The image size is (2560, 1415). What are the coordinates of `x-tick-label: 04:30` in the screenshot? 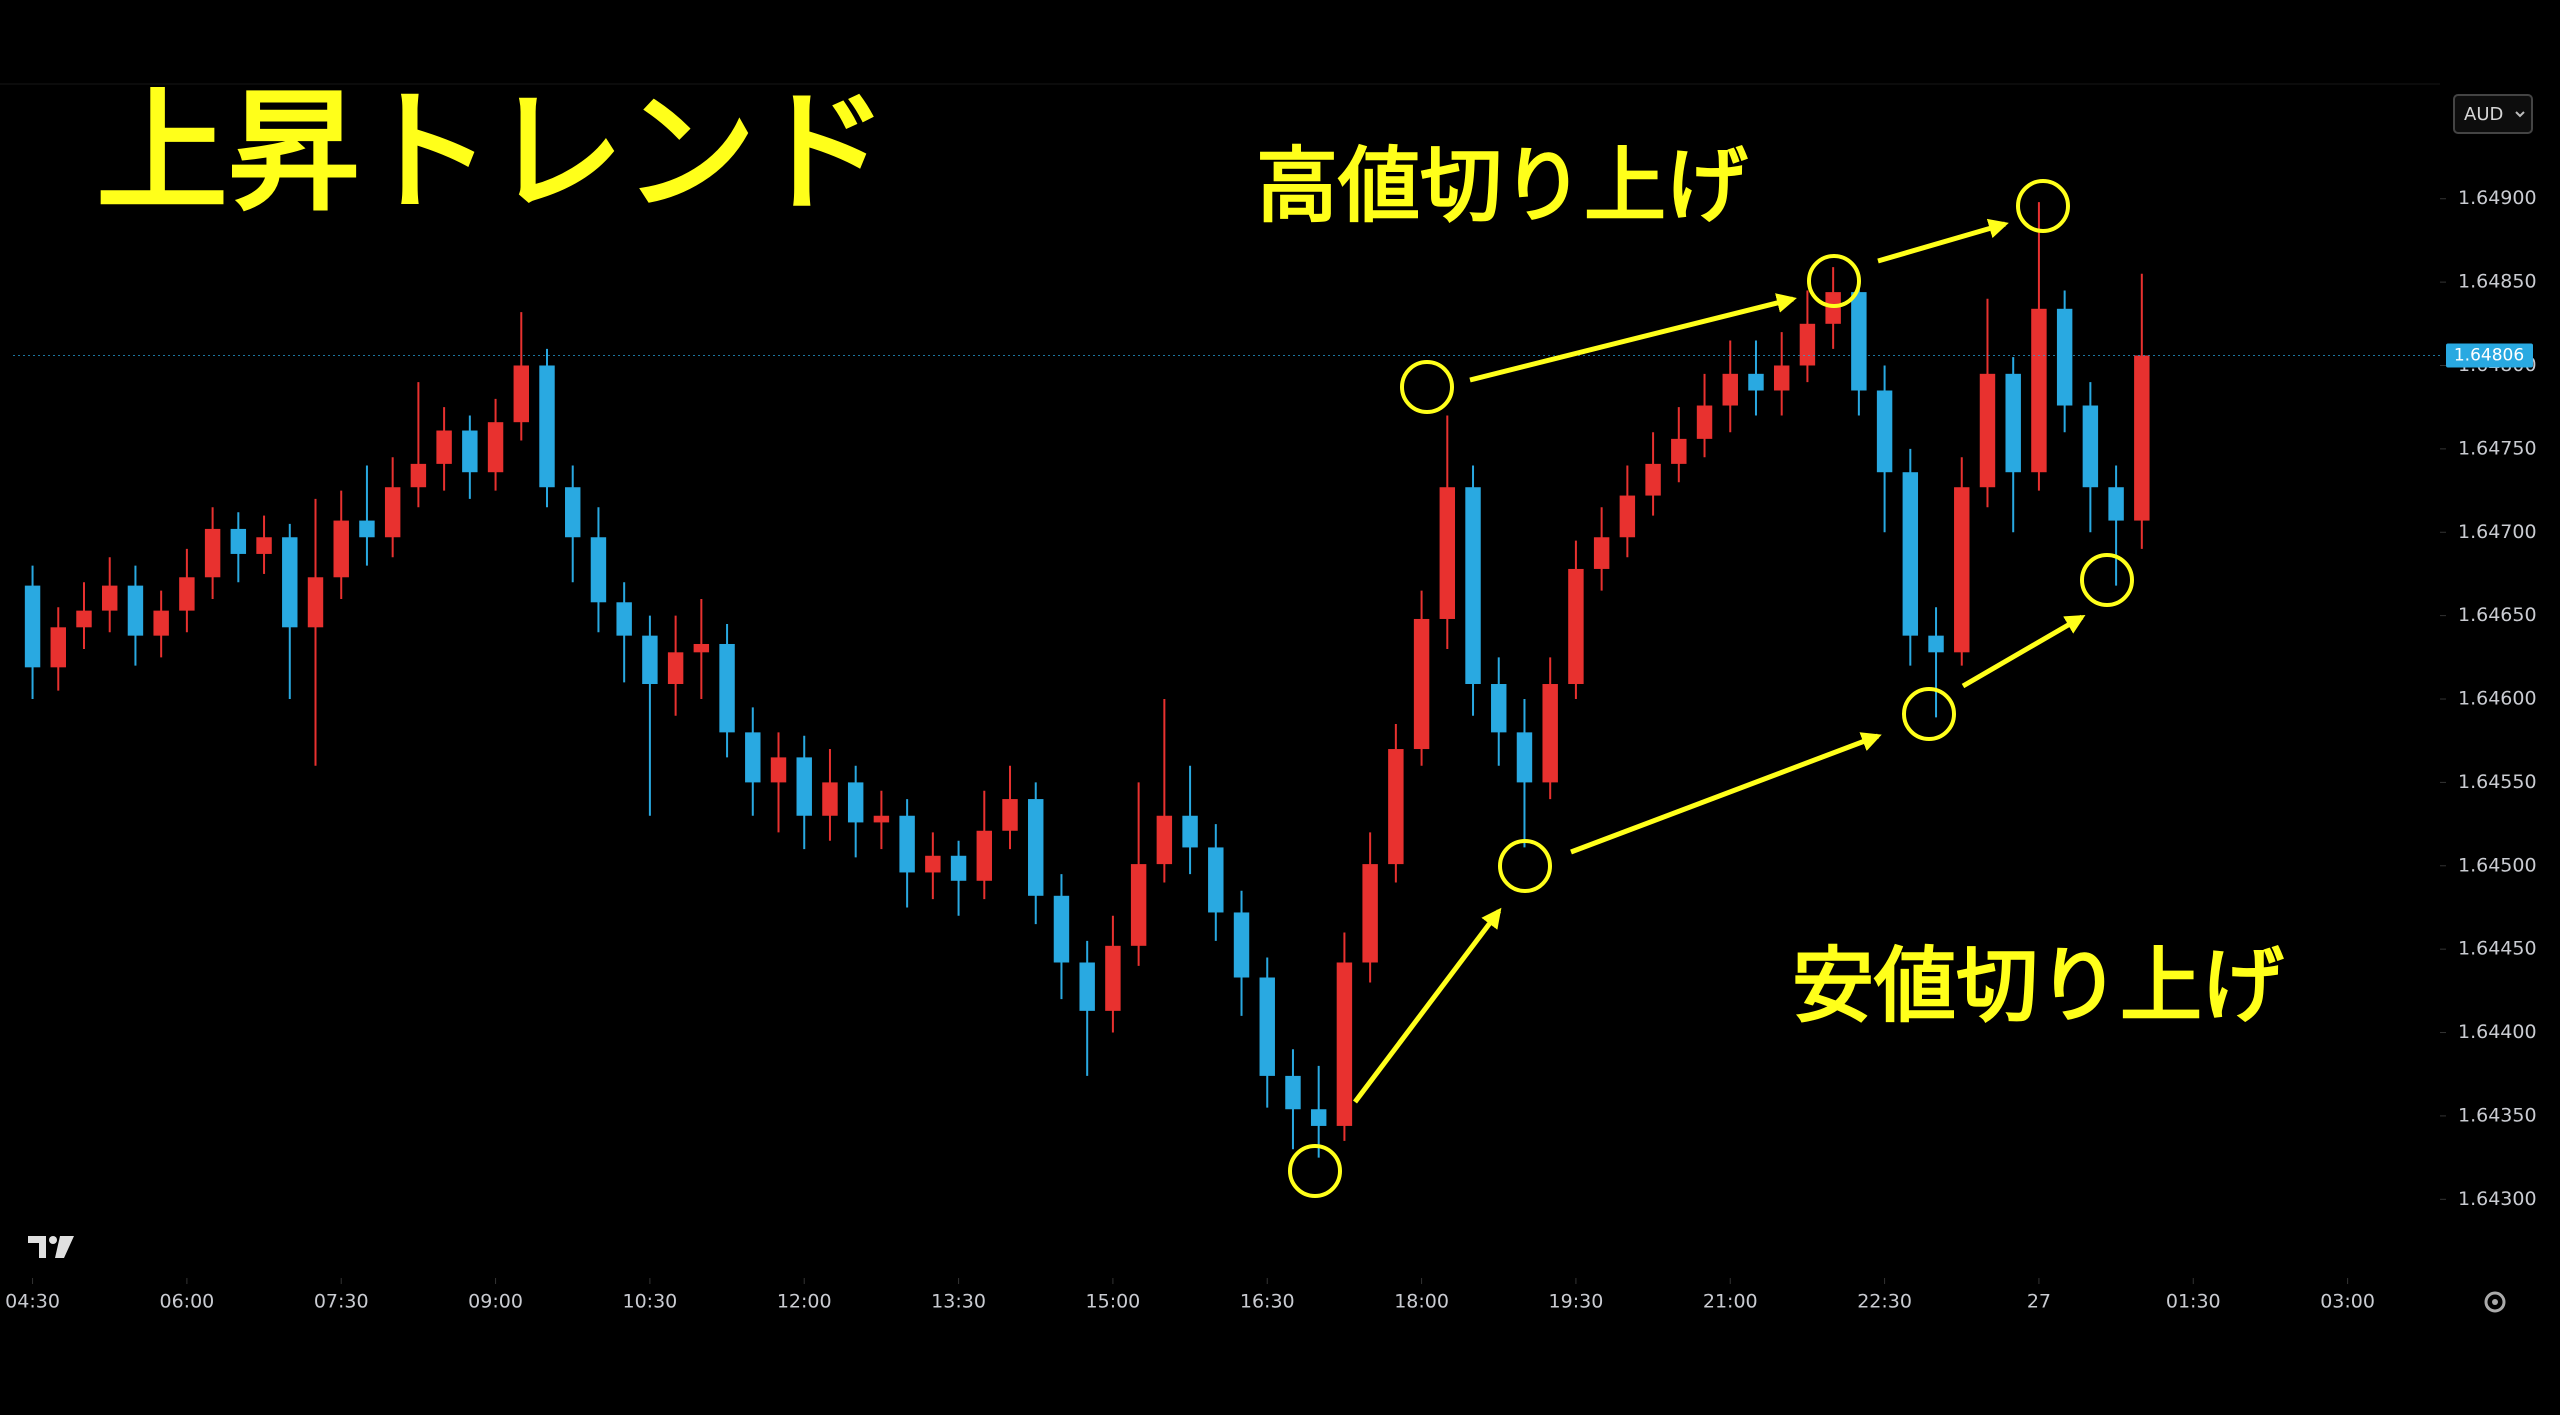 It's located at (32, 1302).